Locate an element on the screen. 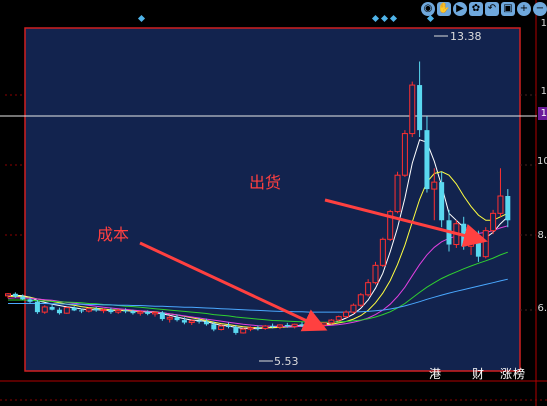 This screenshot has width=547, height=406. play-icon: ▶ is located at coordinates (460, 9).